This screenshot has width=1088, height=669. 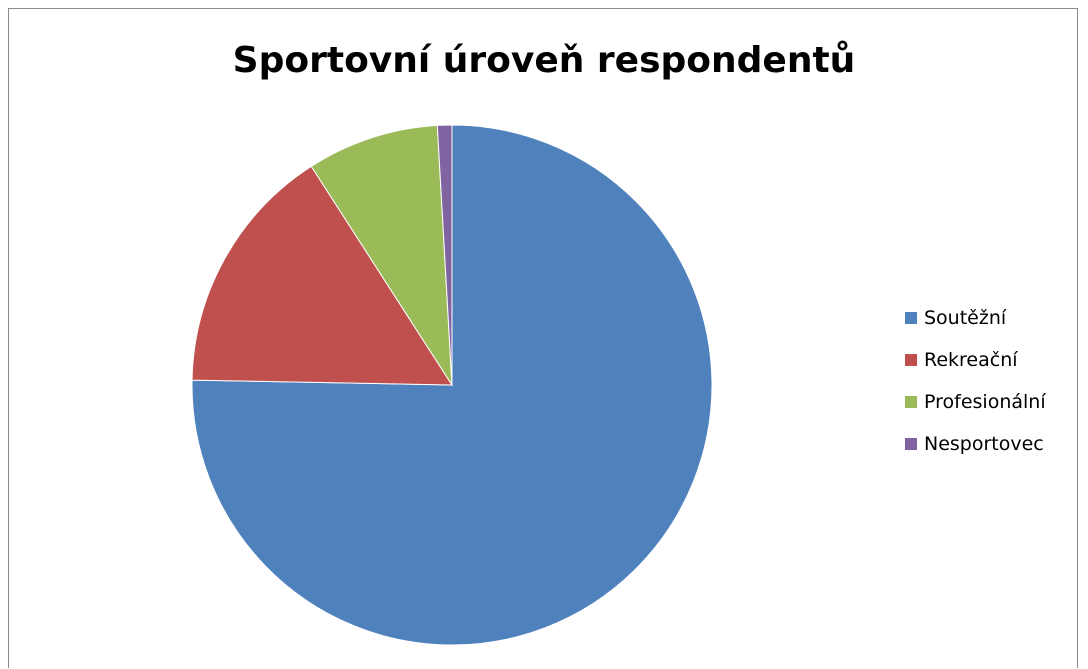 I want to click on pie-slice-rekreacni, so click(x=322, y=275).